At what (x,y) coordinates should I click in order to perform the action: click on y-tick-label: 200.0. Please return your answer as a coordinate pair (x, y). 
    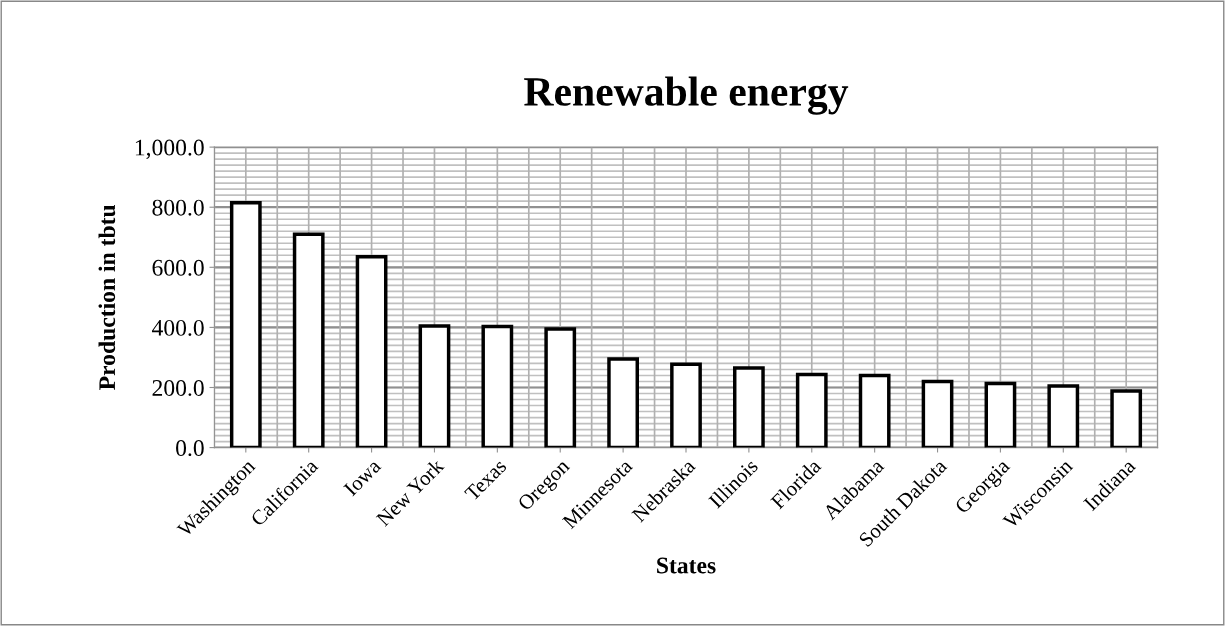
    Looking at the image, I should click on (178, 388).